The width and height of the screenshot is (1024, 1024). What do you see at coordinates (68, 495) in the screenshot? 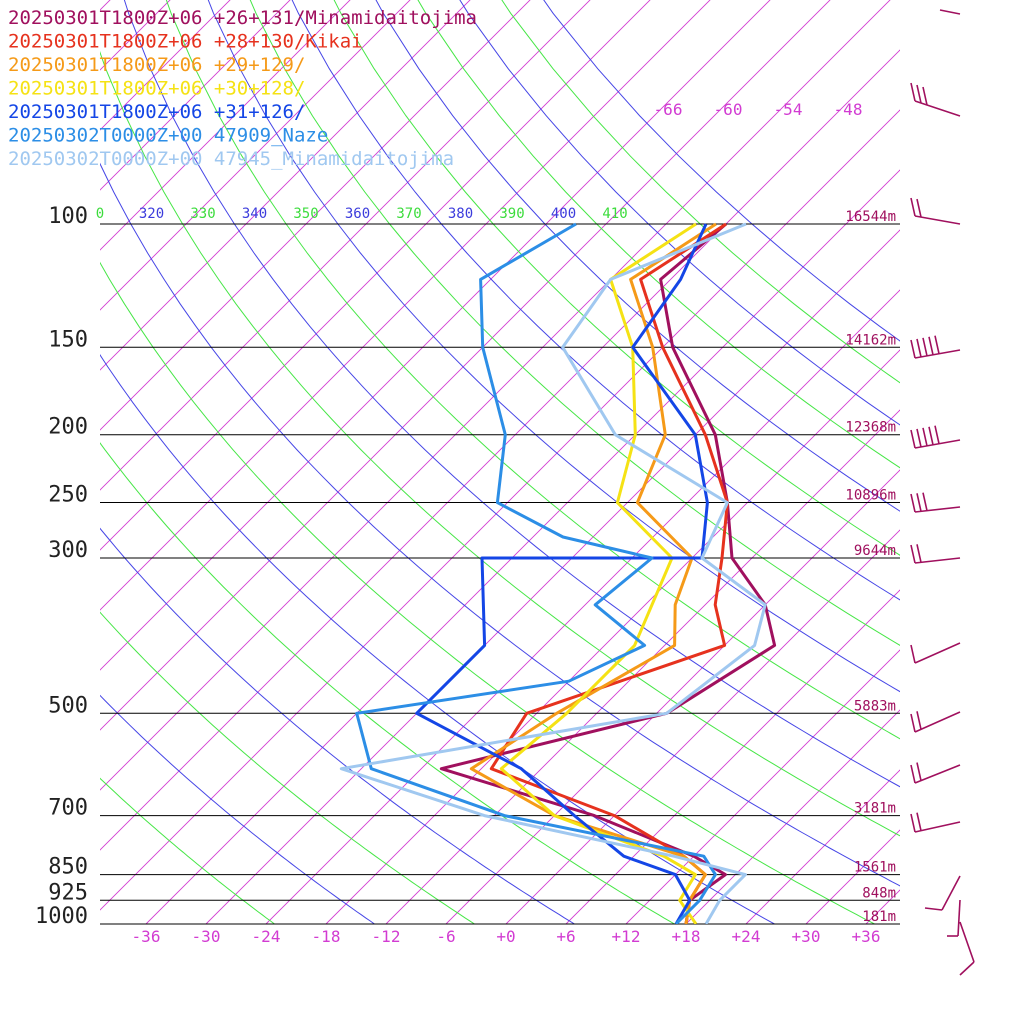
I see `pressure-label: 250` at bounding box center [68, 495].